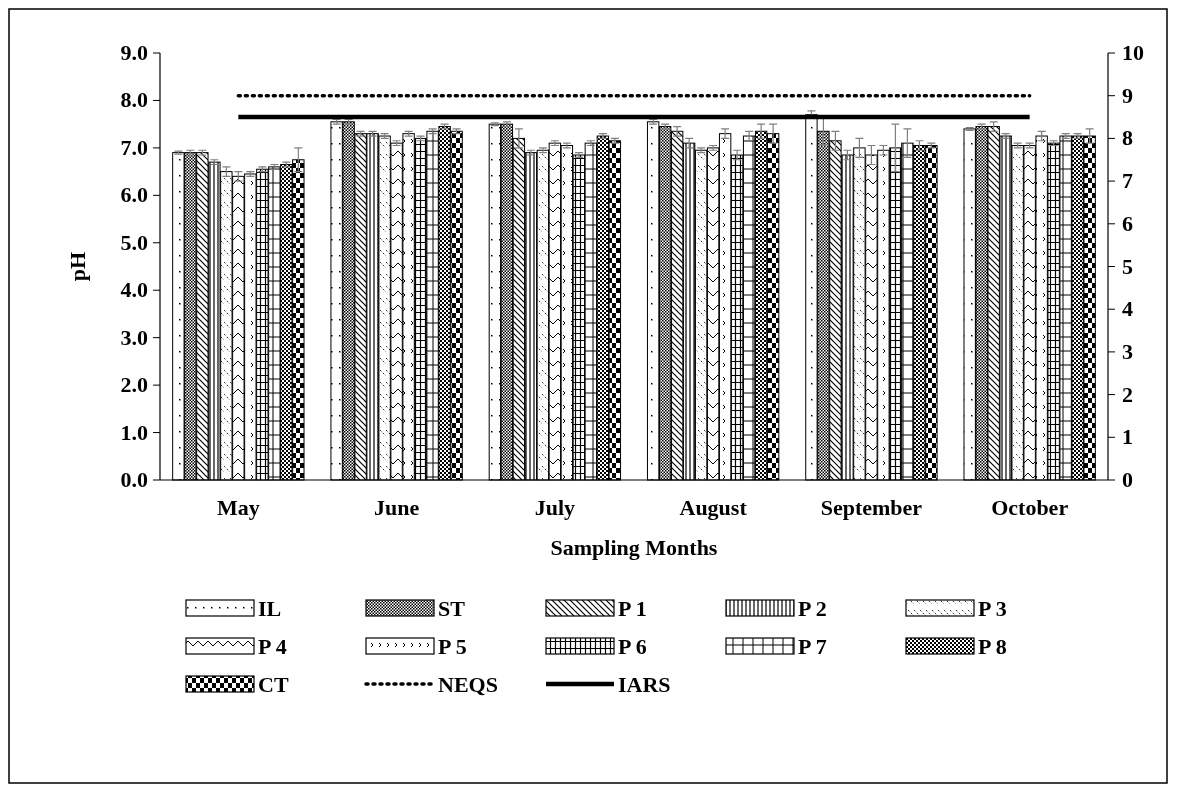  What do you see at coordinates (134, 337) in the screenshot?
I see `y-tick-label: 3.0` at bounding box center [134, 337].